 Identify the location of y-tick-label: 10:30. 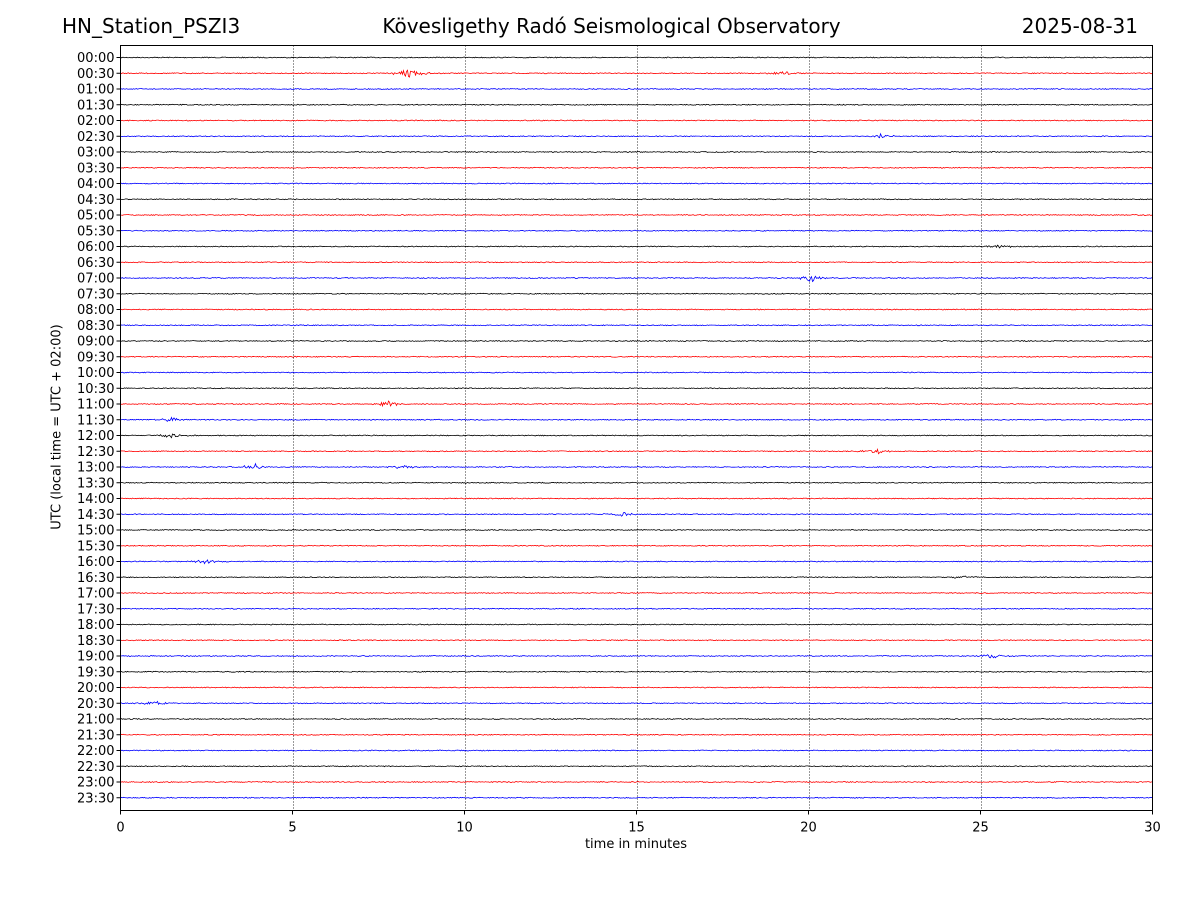
(95, 389).